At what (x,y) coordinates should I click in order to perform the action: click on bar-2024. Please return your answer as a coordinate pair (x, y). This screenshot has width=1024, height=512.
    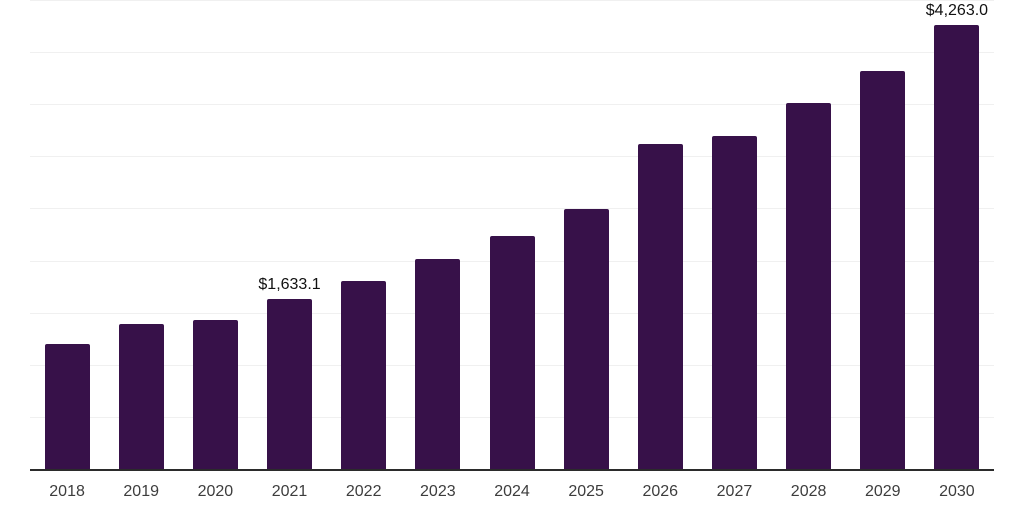
    Looking at the image, I should click on (512, 352).